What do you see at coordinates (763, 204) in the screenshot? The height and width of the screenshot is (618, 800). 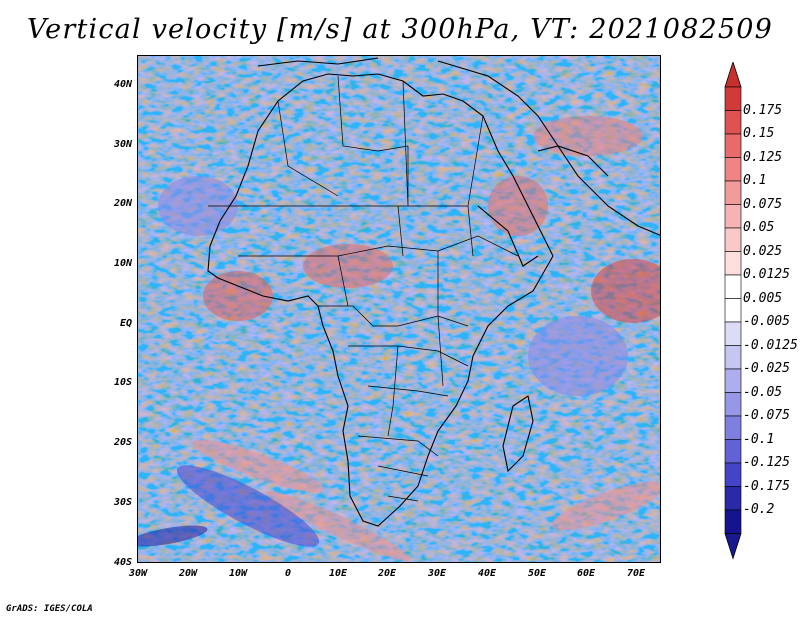 I see `colorbar-label: 0.075` at bounding box center [763, 204].